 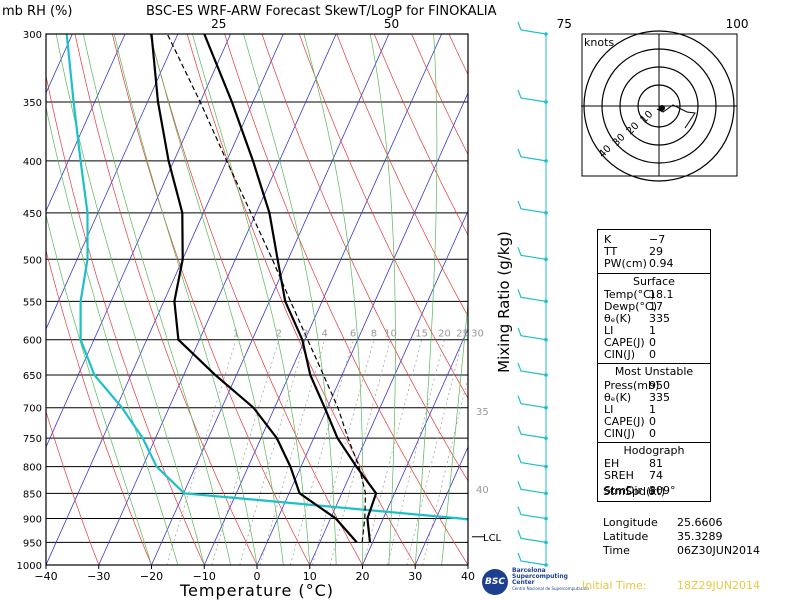 What do you see at coordinates (661, 263) in the screenshot?
I see `pw-value: 0.94` at bounding box center [661, 263].